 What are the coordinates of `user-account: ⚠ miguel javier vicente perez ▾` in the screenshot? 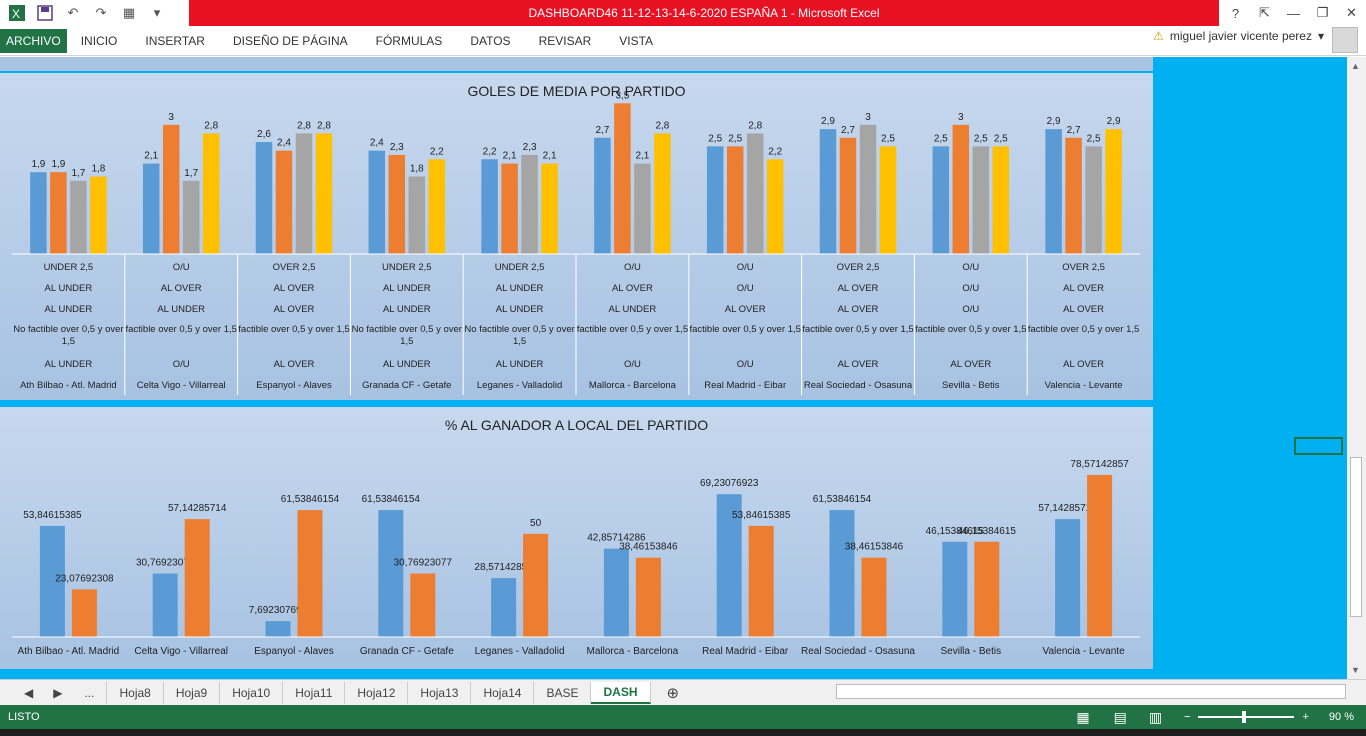 It's located at (1238, 36).